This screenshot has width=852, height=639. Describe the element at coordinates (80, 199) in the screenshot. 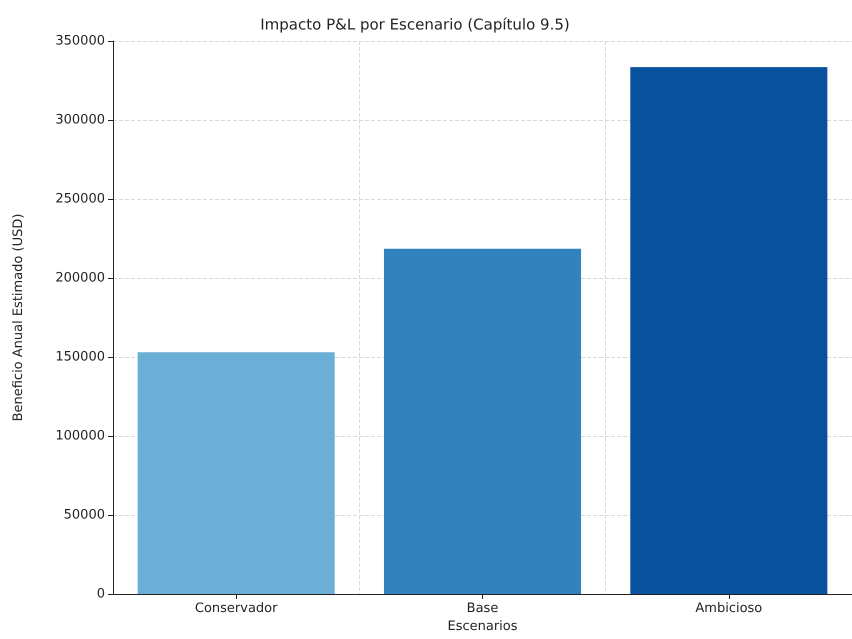

I see `y-tick-label: 250000` at that location.